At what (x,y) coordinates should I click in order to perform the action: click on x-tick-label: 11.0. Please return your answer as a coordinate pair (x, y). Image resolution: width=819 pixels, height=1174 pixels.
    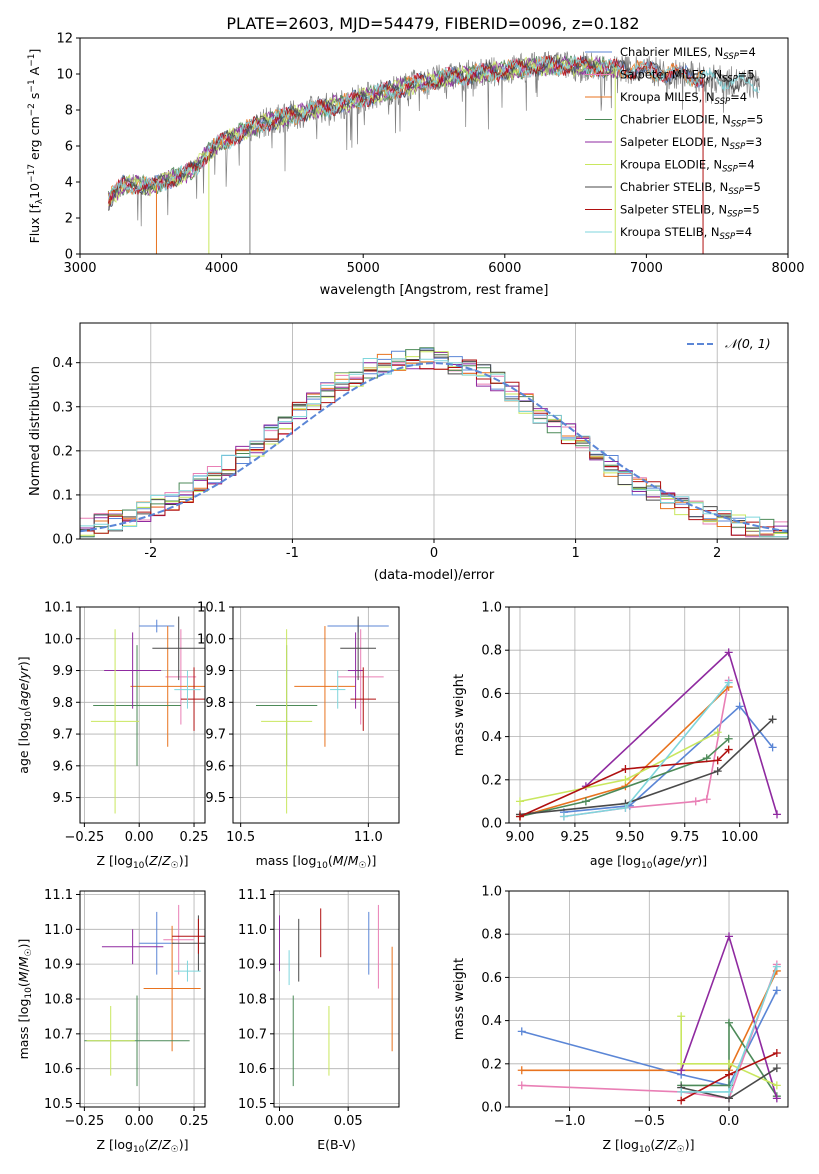
    Looking at the image, I should click on (368, 837).